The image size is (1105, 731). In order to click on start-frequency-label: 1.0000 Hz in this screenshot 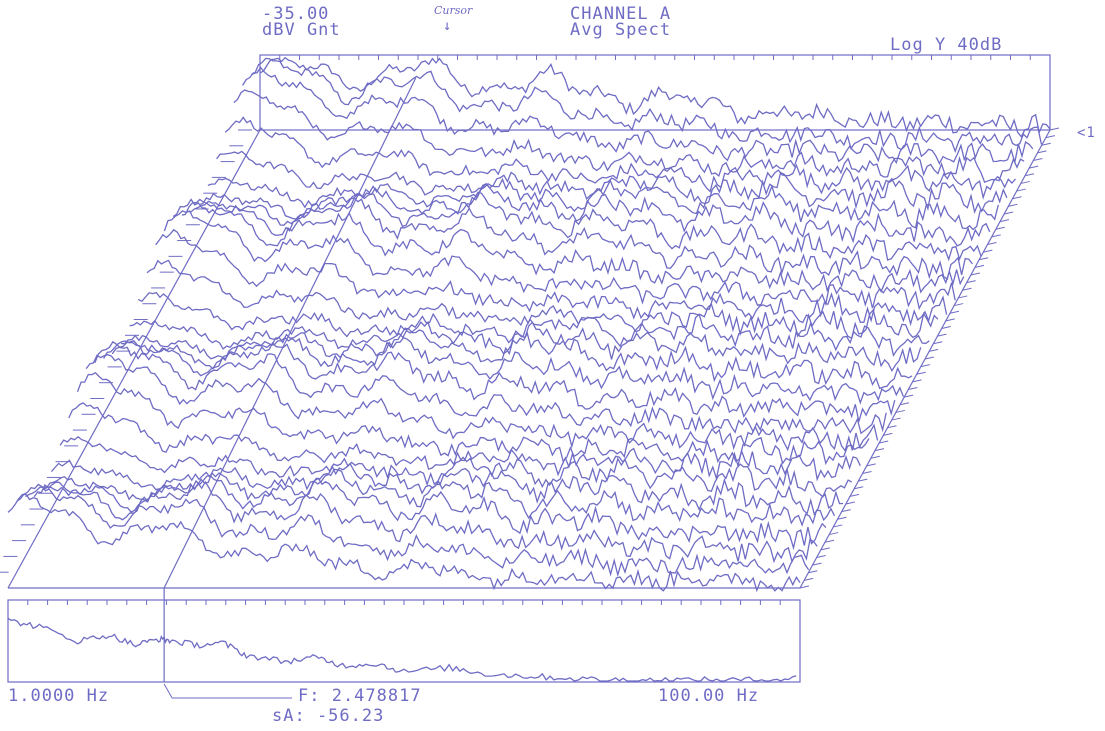, I will do `click(58, 696)`.